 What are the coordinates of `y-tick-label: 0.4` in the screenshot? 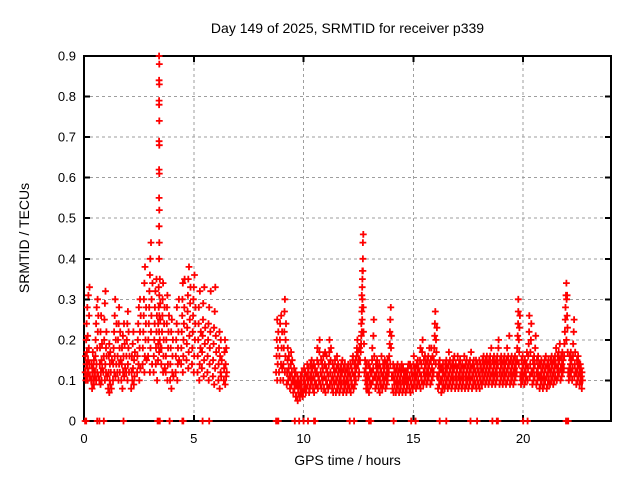 It's located at (67, 258).